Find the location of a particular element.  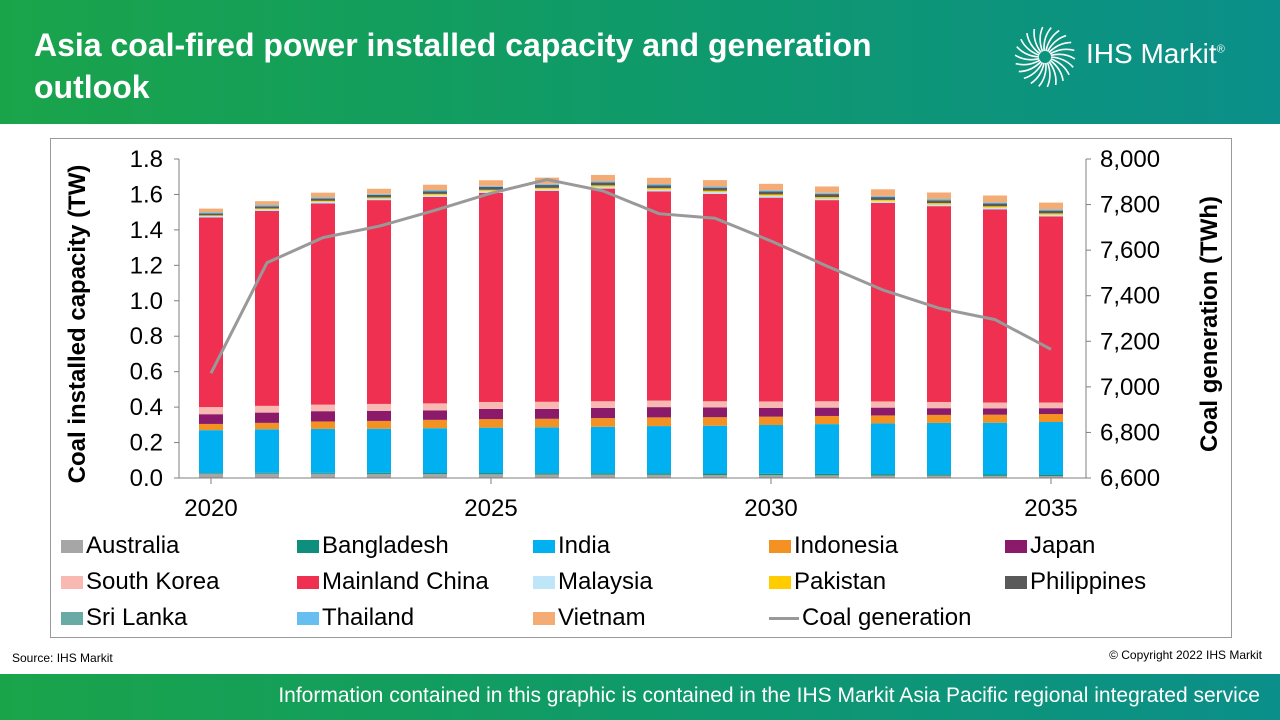

bar-segment-thailand-2021 is located at coordinates (267, 206).